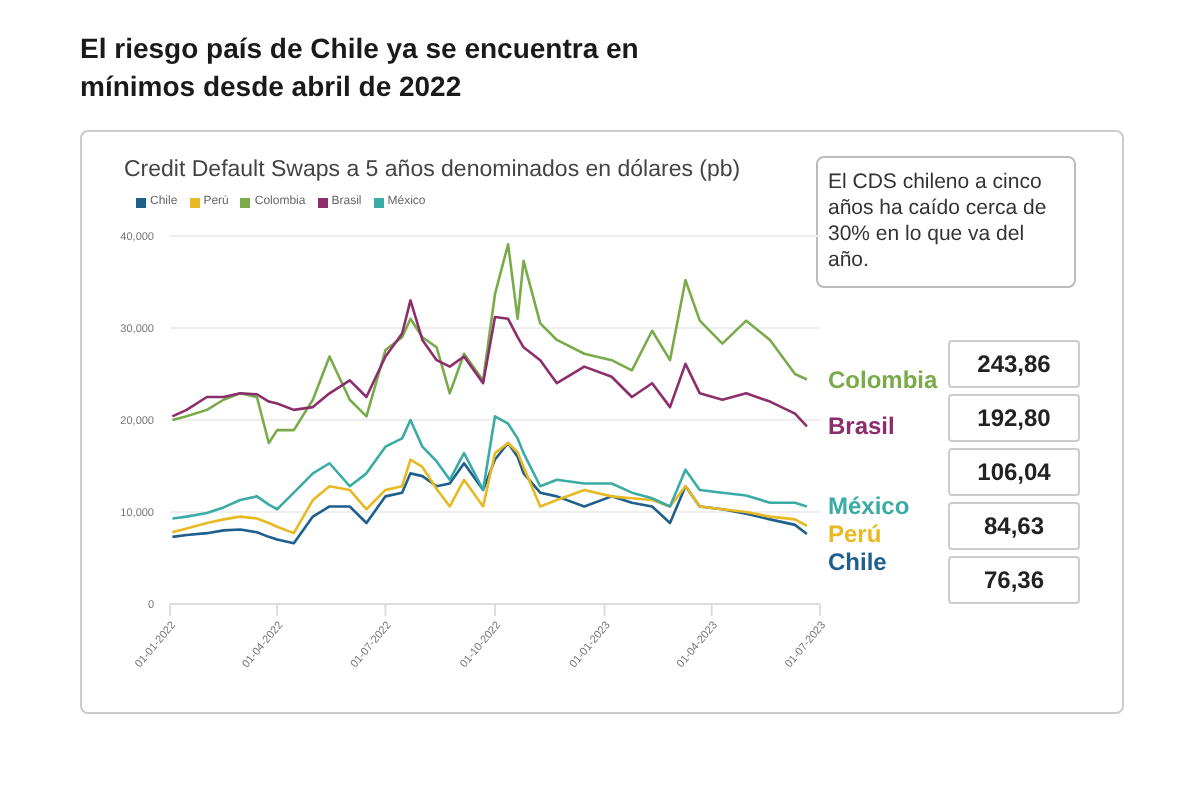  What do you see at coordinates (861, 426) in the screenshot?
I see `text: Brasil` at bounding box center [861, 426].